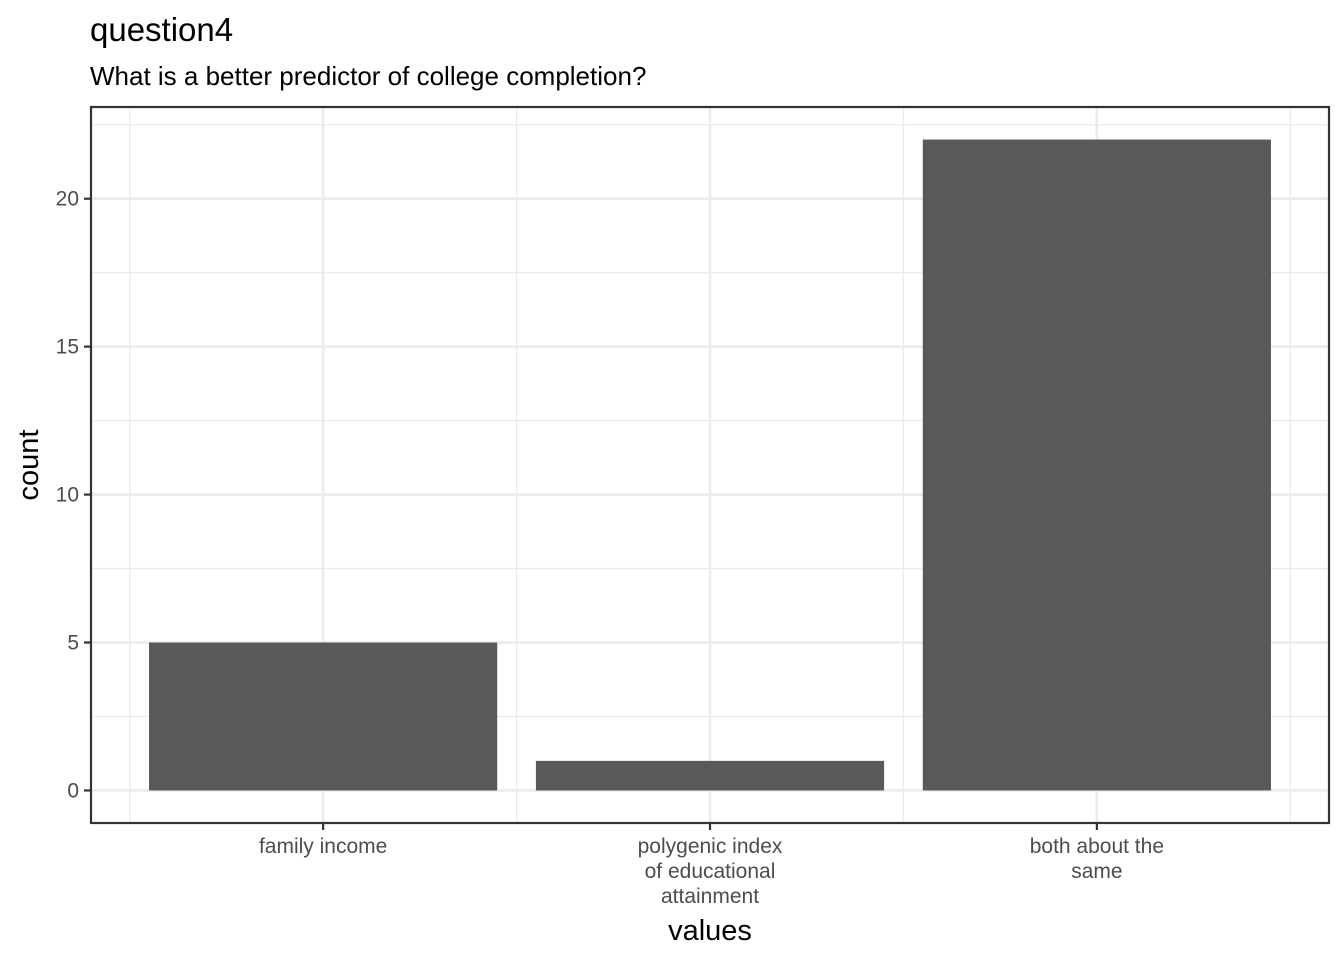 The height and width of the screenshot is (960, 1344). I want to click on x-tick-label: both about the same, so click(1097, 859).